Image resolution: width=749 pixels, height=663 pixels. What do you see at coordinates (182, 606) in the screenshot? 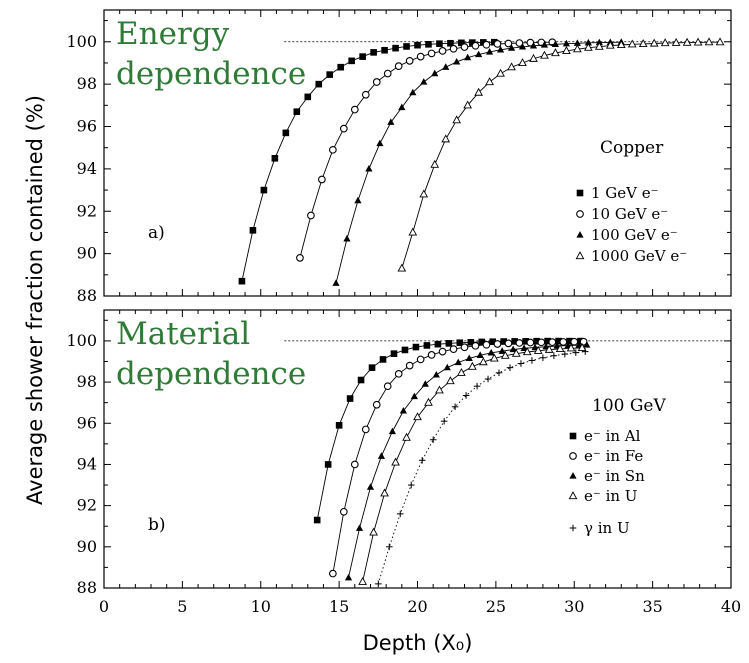
I see `x-tick-label: 5` at bounding box center [182, 606].